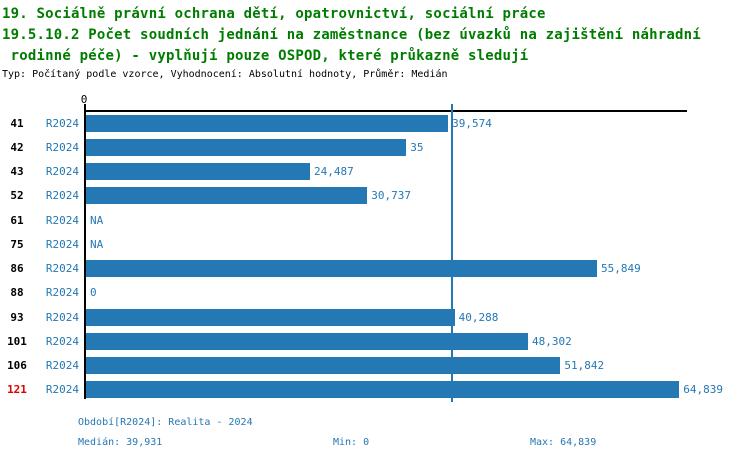 This screenshot has width=750, height=462. What do you see at coordinates (17, 196) in the screenshot?
I see `row-id-label: 52` at bounding box center [17, 196].